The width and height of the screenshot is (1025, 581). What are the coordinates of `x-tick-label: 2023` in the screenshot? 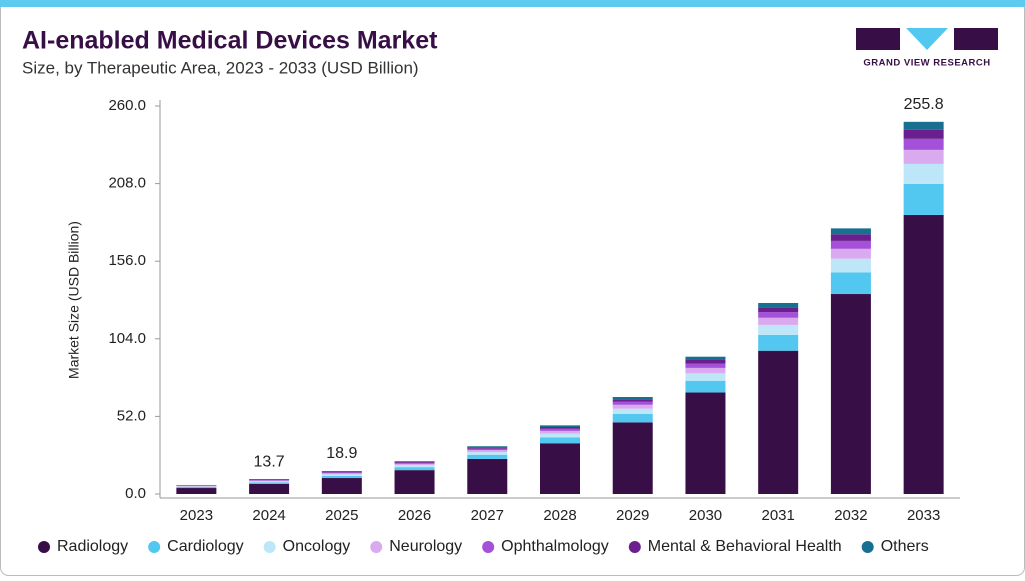 It's located at (196, 515).